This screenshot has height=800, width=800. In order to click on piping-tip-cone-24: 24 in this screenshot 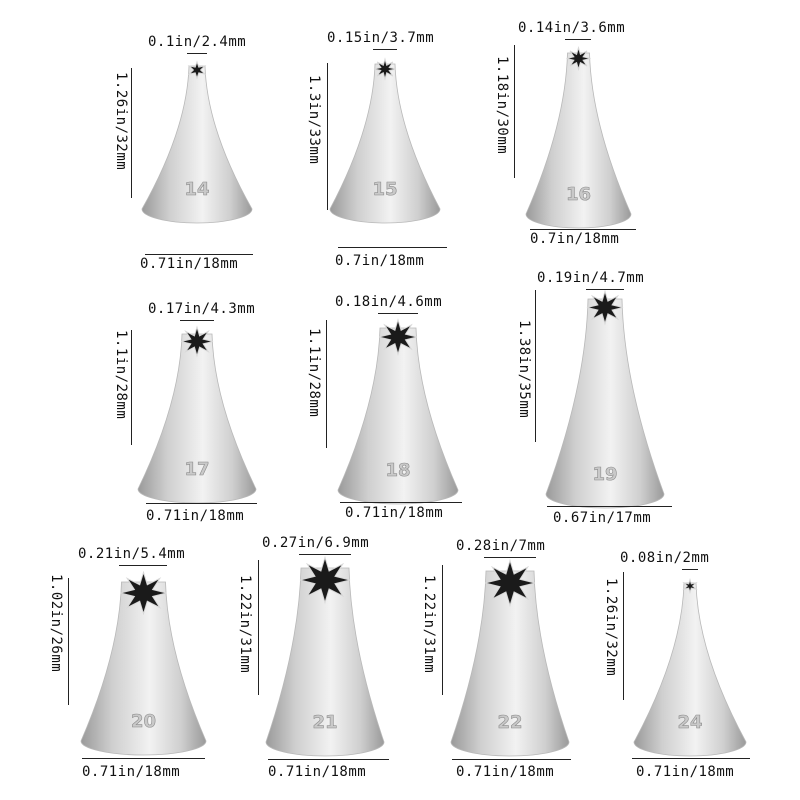, I will do `click(690, 667)`.